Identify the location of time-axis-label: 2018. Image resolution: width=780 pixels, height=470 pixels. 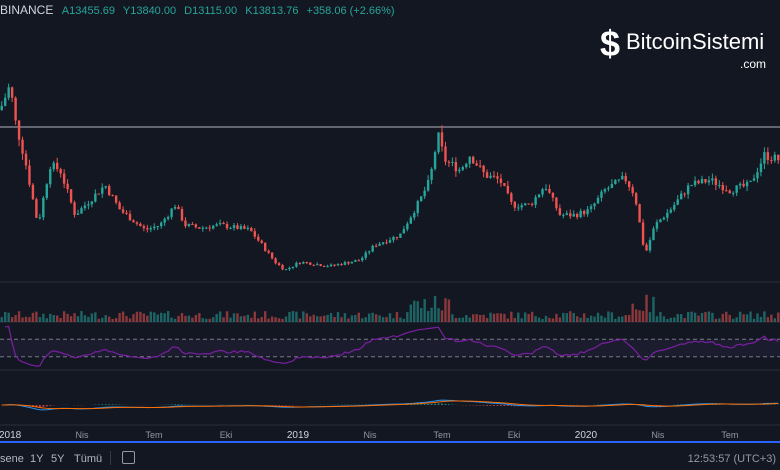
(11, 435).